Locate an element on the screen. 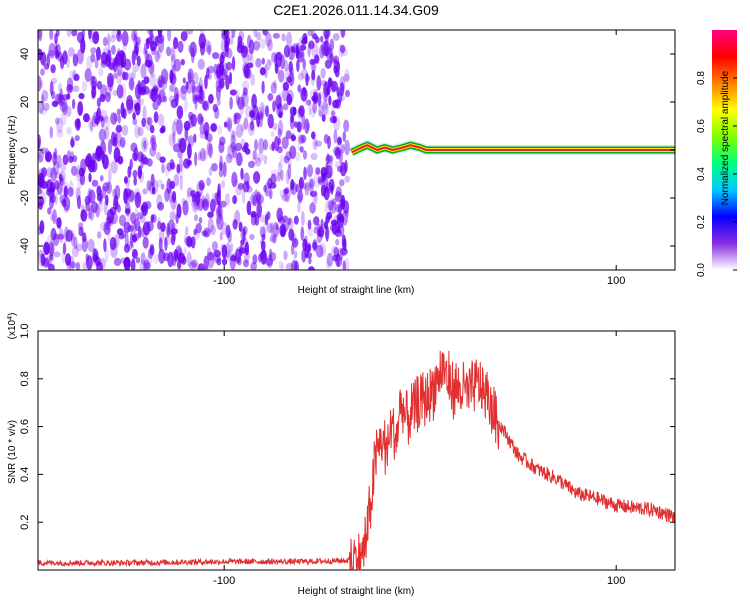 The height and width of the screenshot is (600, 750). colorbar-label: Normalized spectral amplitude is located at coordinates (725, 137).